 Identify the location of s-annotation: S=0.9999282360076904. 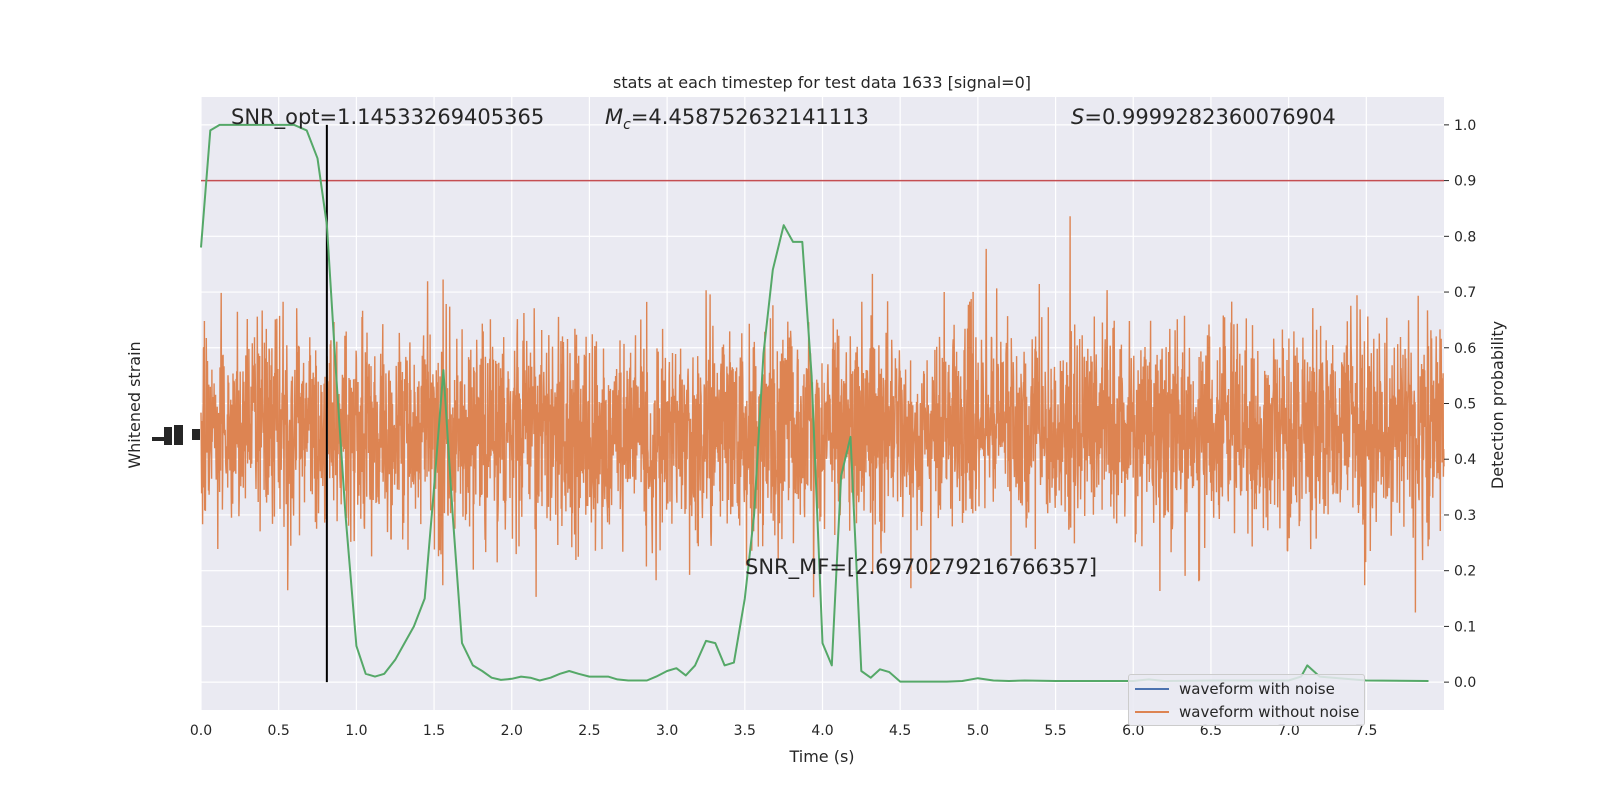
(1203, 117).